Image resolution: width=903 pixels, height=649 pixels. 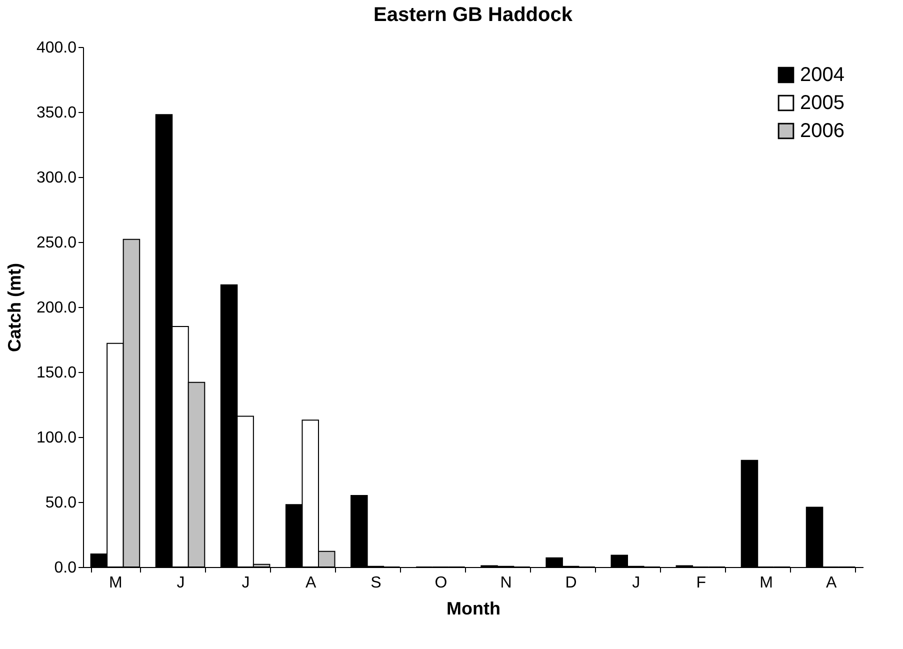 What do you see at coordinates (701, 583) in the screenshot?
I see `x-tick-label: F` at bounding box center [701, 583].